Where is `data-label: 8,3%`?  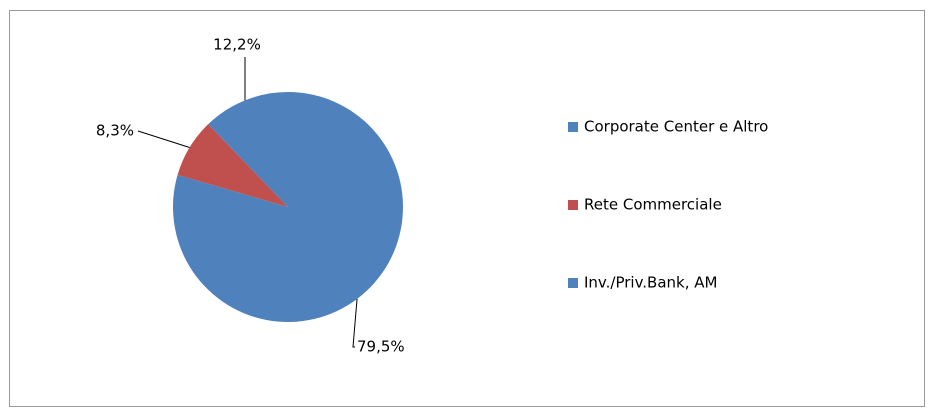
data-label: 8,3% is located at coordinates (115, 131).